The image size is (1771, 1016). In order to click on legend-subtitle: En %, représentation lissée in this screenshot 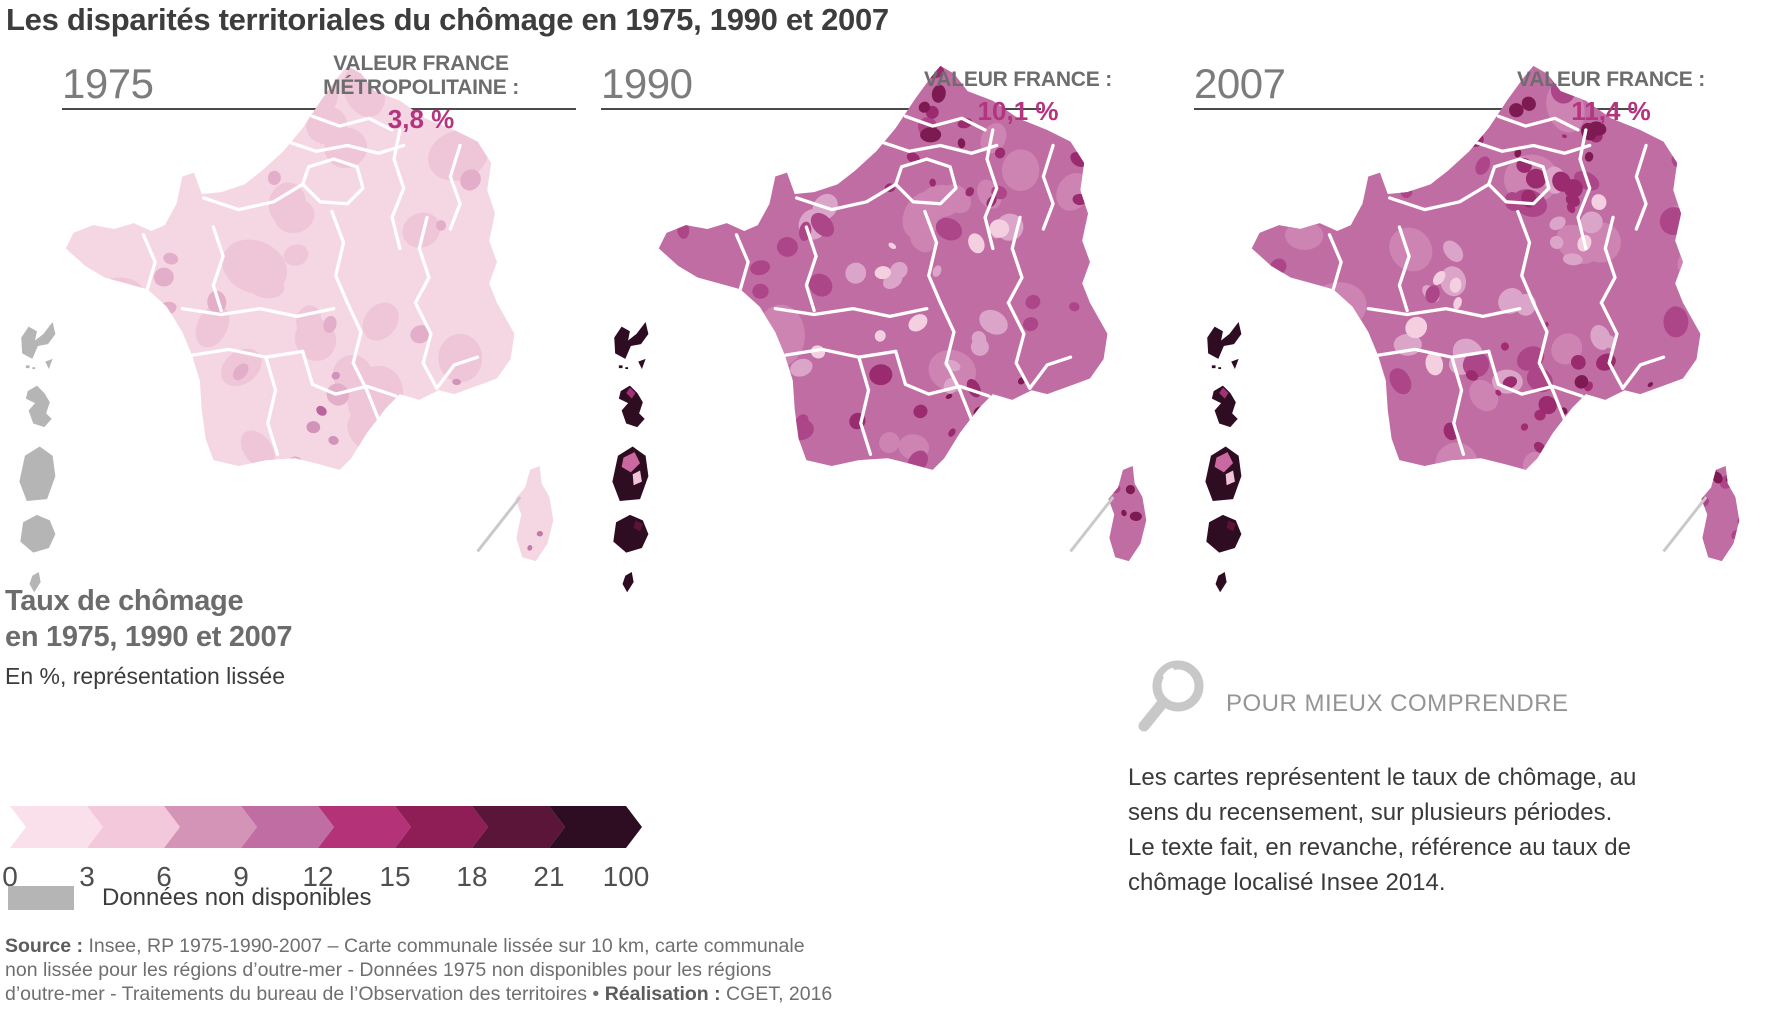, I will do `click(145, 676)`.